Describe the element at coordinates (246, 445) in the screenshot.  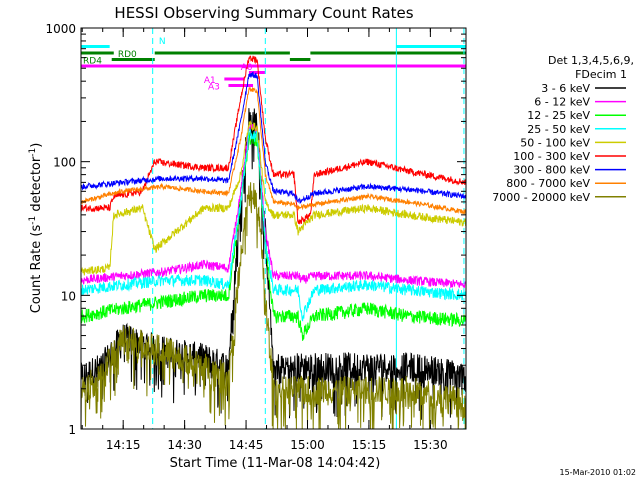
I see `x-tick-label: 14:45` at that location.